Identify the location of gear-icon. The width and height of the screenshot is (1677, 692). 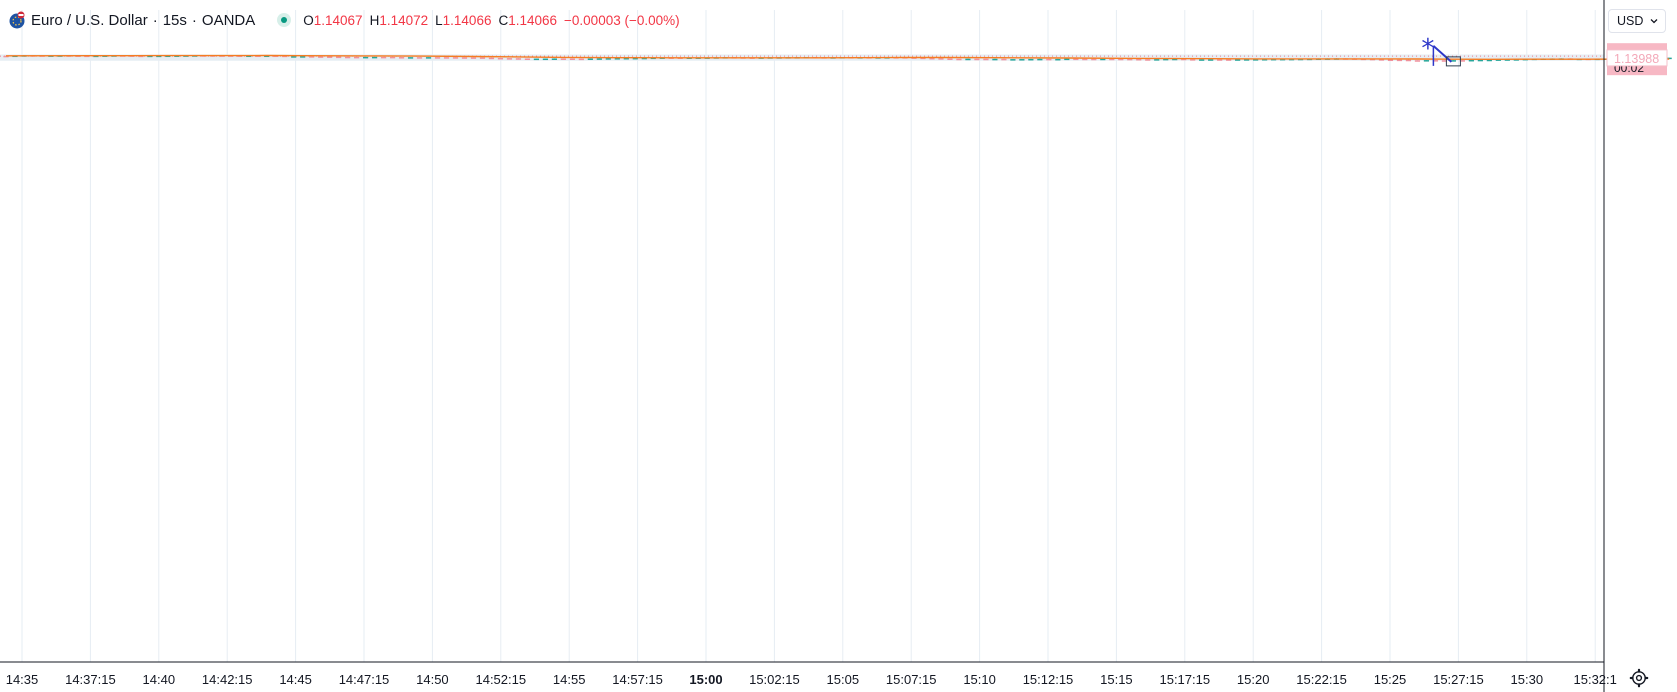
(1639, 678).